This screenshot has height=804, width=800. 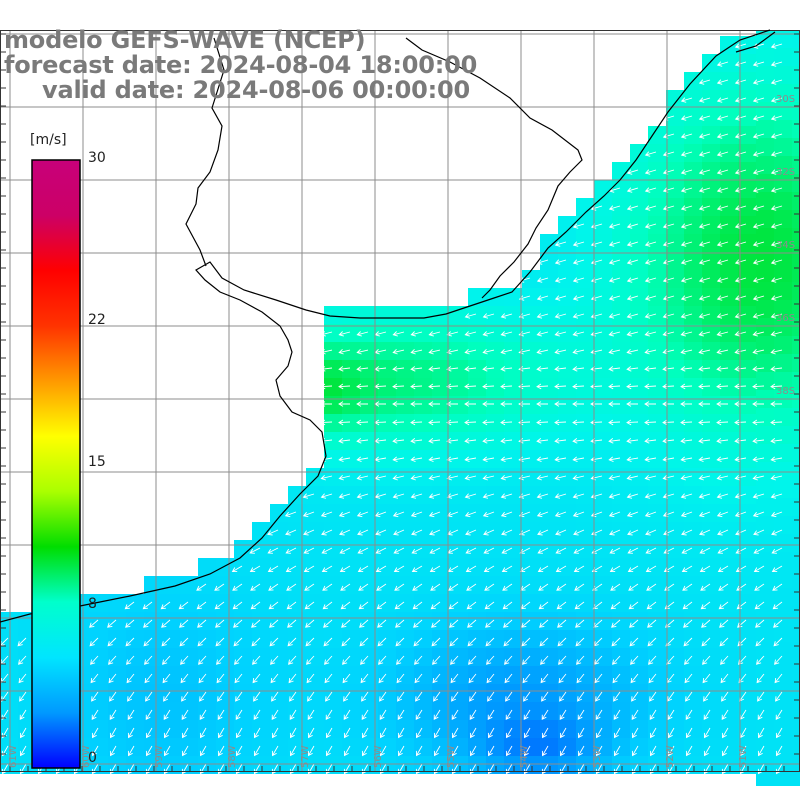 I want to click on lat-label: 32S, so click(x=785, y=172).